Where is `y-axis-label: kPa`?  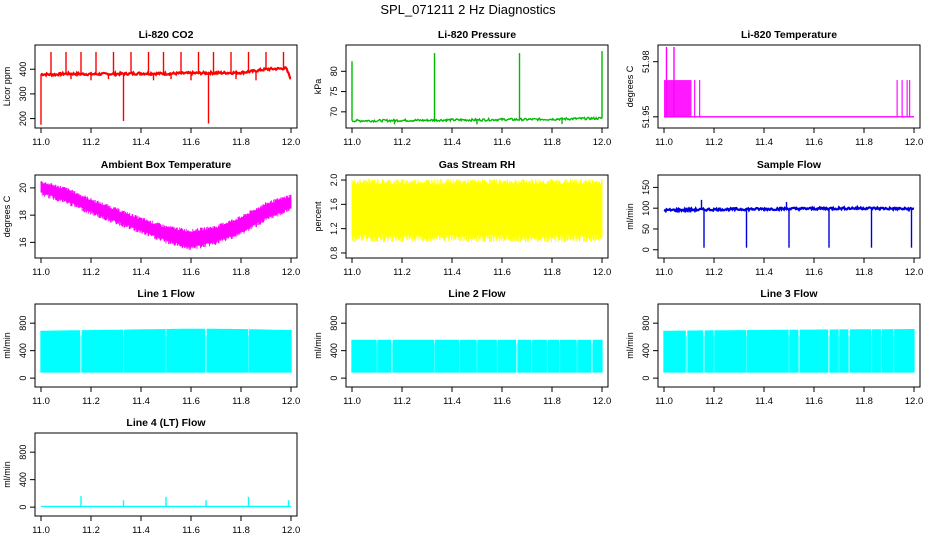
y-axis-label: kPa is located at coordinates (318, 87).